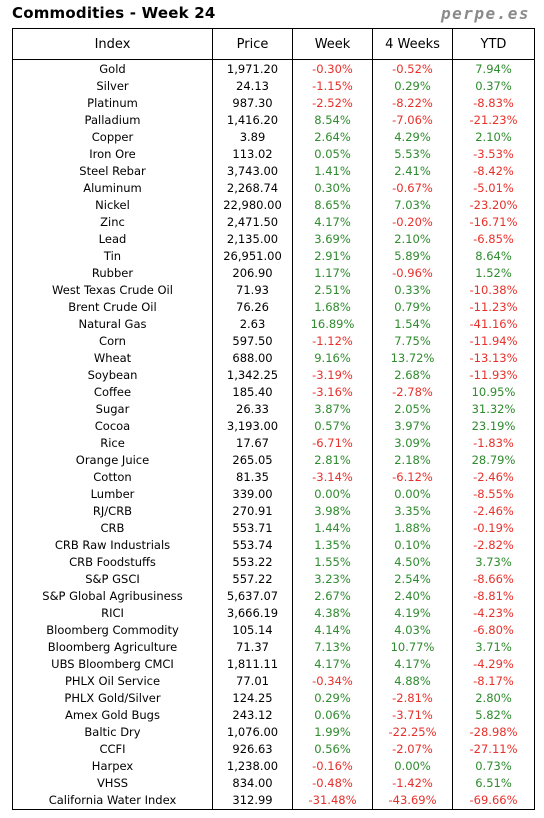 This screenshot has width=544, height=818. Describe the element at coordinates (112, 358) in the screenshot. I see `index-cell: Wheat` at that location.